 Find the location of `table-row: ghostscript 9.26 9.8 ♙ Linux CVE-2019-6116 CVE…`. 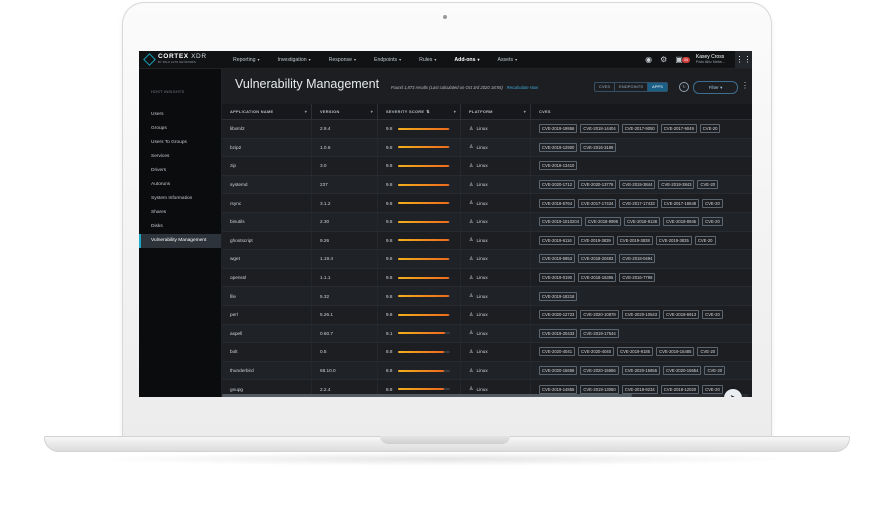

table-row: ghostscript 9.26 9.8 ♙ Linux CVE-2019-6116 CVE… is located at coordinates (487, 241).